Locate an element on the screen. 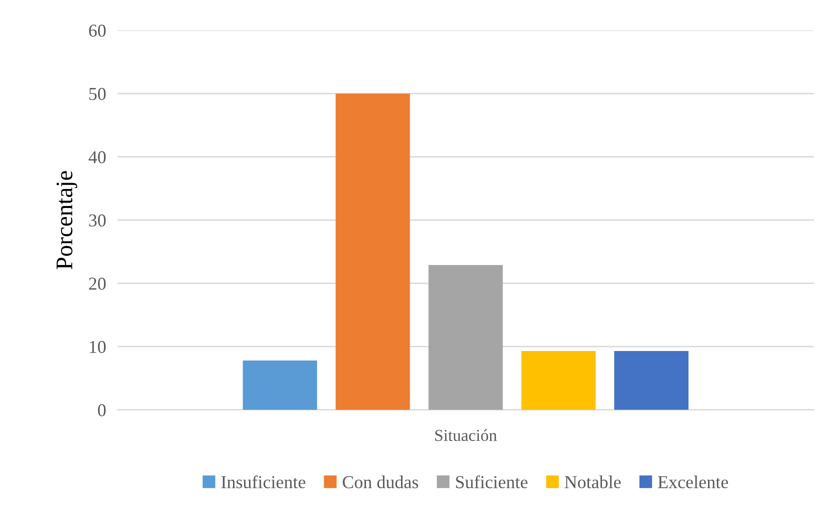 This screenshot has width=839, height=506. x-tick-label: Situación is located at coordinates (466, 435).